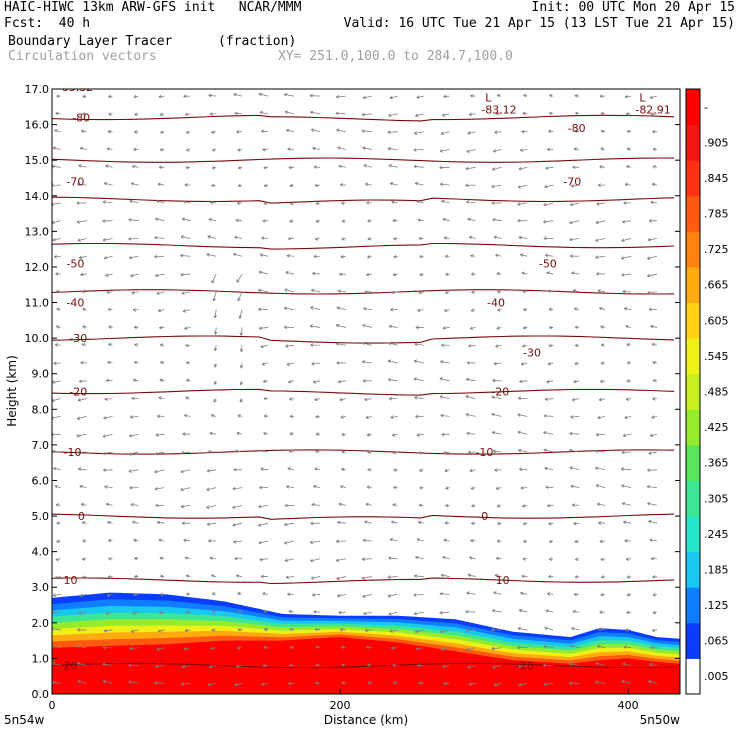 This screenshot has width=740, height=740. Describe the element at coordinates (572, 182) in the screenshot. I see `contour-label: -70` at that location.